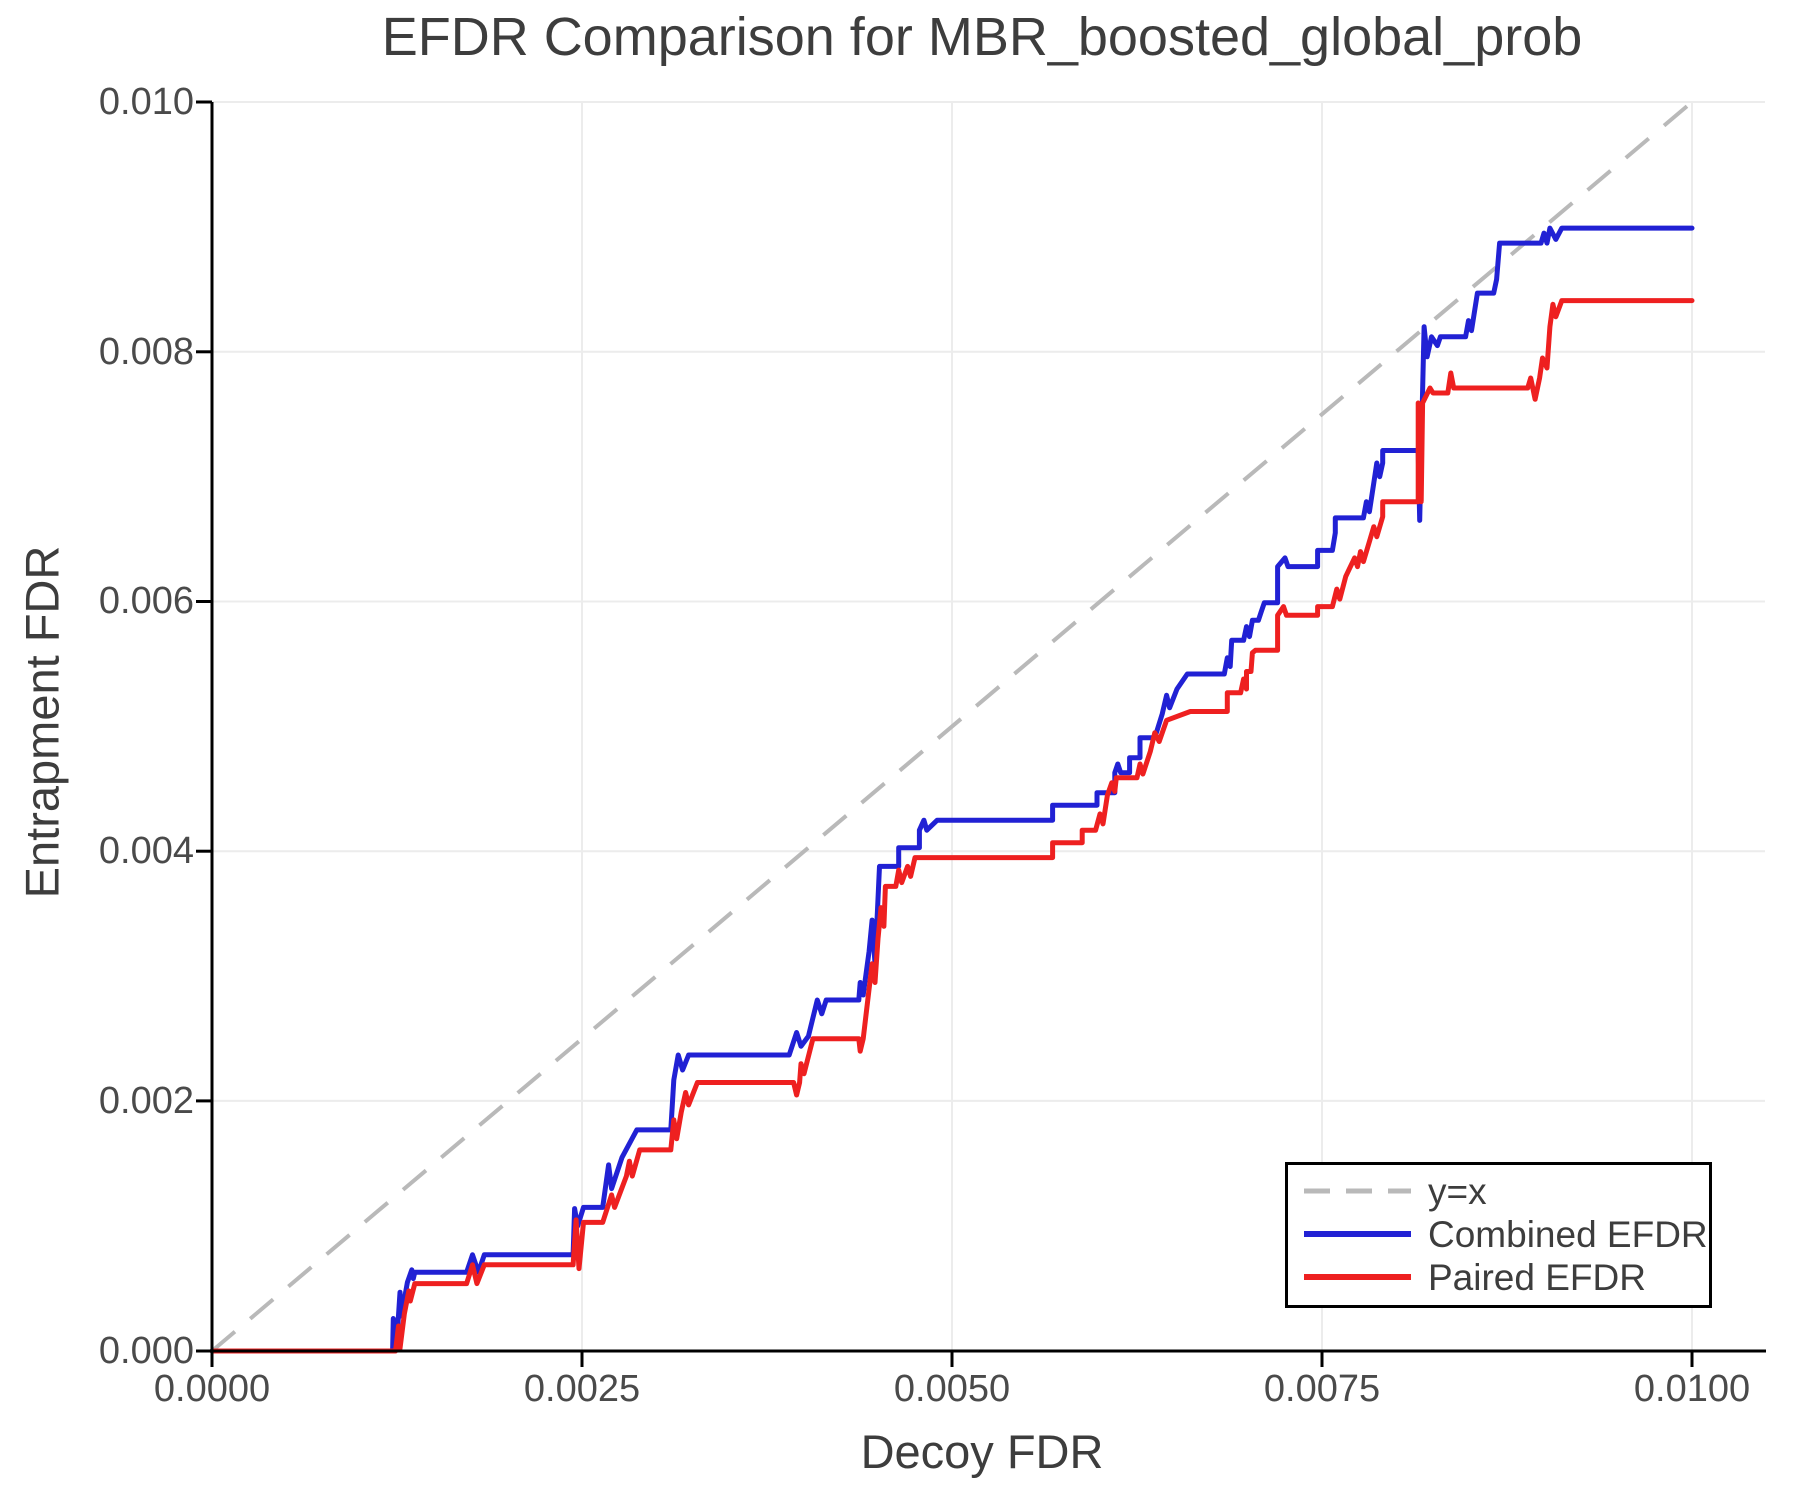 This screenshot has width=1800, height=1500. What do you see at coordinates (146, 601) in the screenshot?
I see `y-tick-label: 0.006` at bounding box center [146, 601].